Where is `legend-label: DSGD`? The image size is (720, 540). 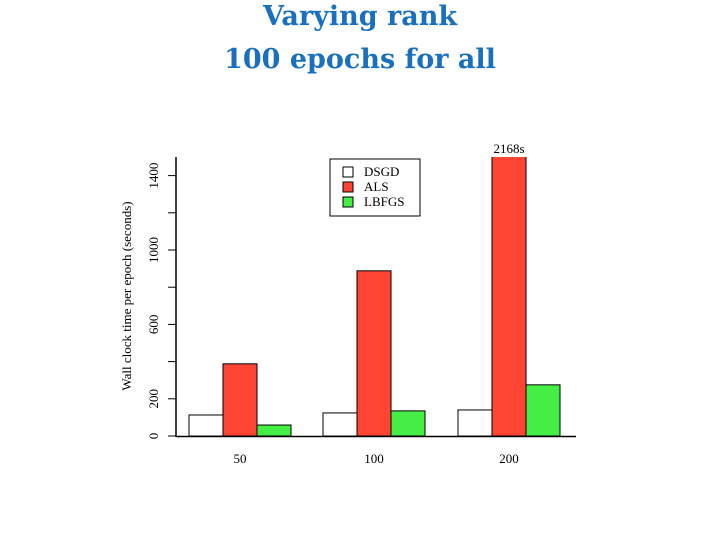
legend-label: DSGD is located at coordinates (381, 171).